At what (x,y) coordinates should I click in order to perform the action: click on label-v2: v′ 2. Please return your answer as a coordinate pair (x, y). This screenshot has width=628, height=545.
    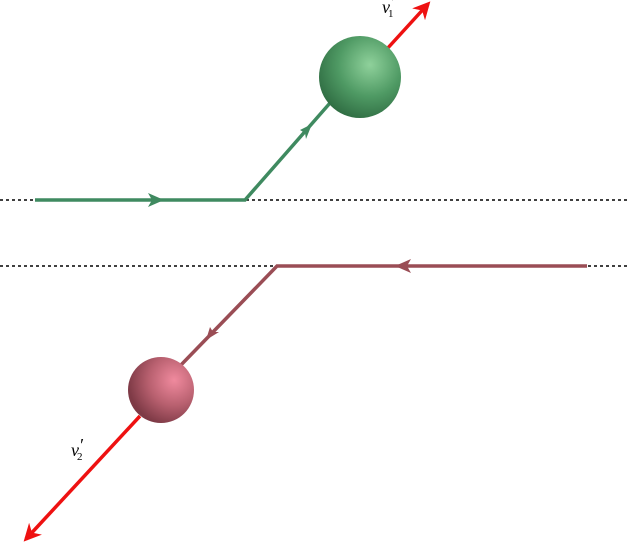
    Looking at the image, I should click on (77, 449).